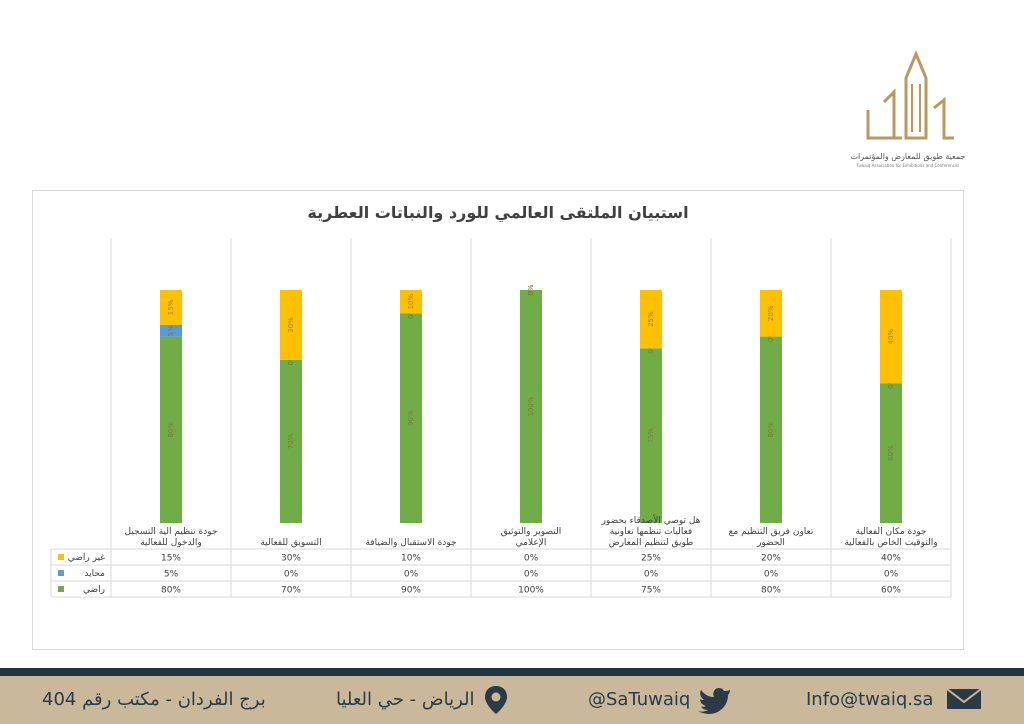  Describe the element at coordinates (411, 591) in the screenshot. I see `table-cell: 90%` at that location.